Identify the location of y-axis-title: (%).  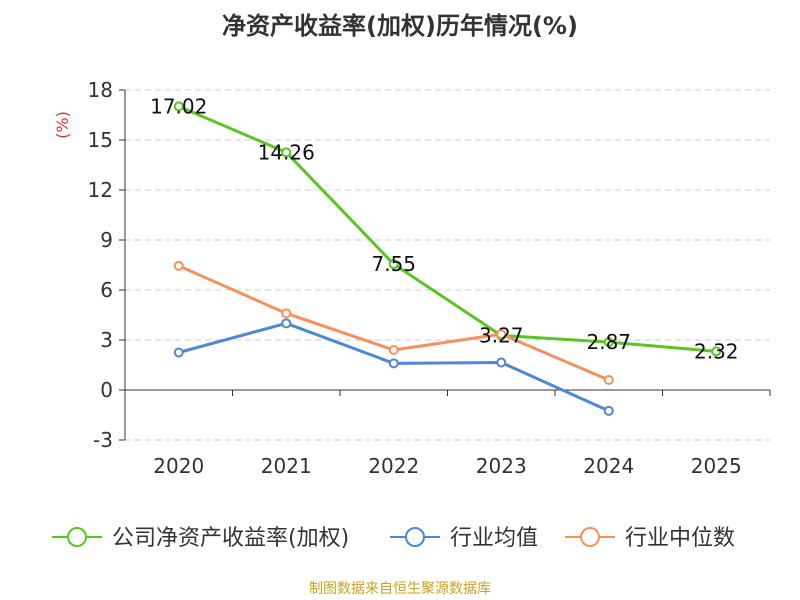
(62, 125).